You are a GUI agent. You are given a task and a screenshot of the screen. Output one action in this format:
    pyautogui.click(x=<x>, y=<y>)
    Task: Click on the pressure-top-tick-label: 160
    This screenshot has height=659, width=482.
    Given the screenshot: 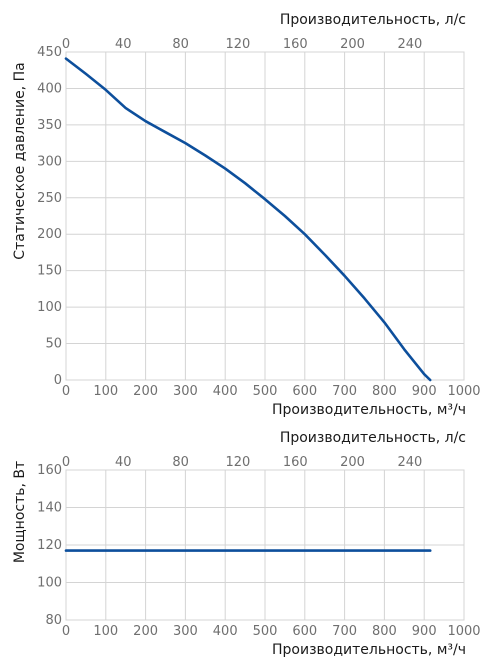 What is the action you would take?
    pyautogui.click(x=295, y=44)
    